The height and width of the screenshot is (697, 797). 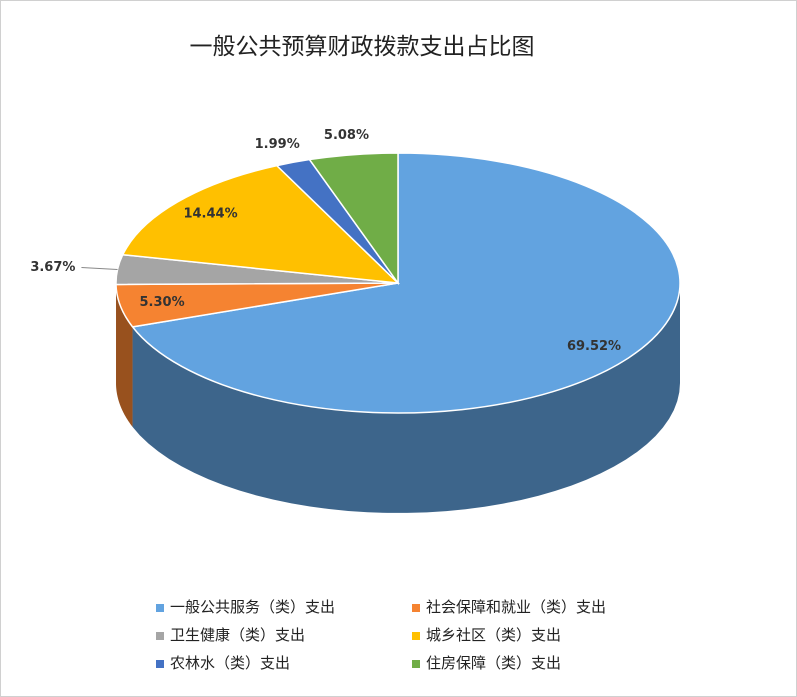 What do you see at coordinates (252, 607) in the screenshot?
I see `legend-label: 一般公共服务（类）支出` at bounding box center [252, 607].